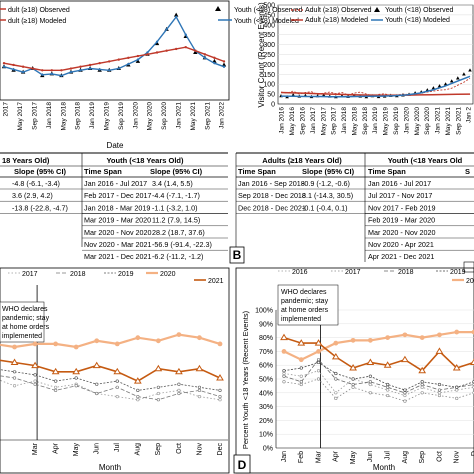 The image size is (474, 474). What do you see at coordinates (103, 171) in the screenshot?
I see `table-column-header: Time Span` at bounding box center [103, 171].